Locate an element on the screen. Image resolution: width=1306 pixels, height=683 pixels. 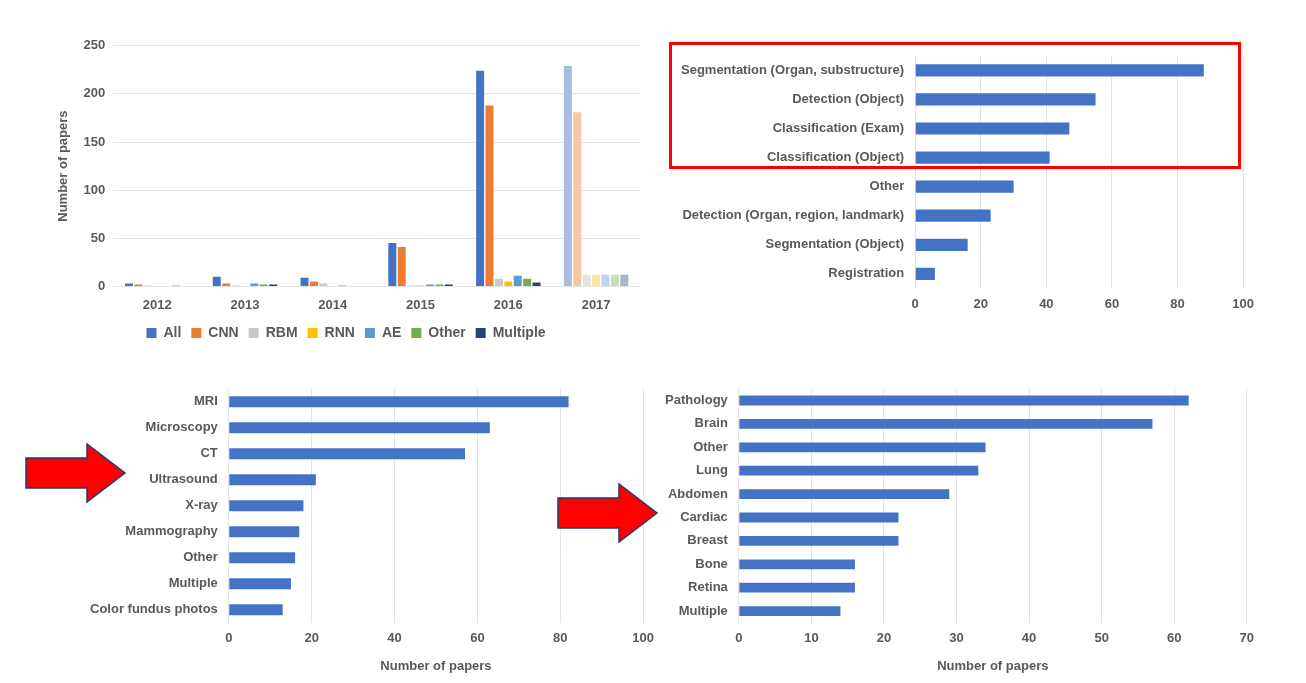
x-tick-label: 2013 is located at coordinates (245, 304).